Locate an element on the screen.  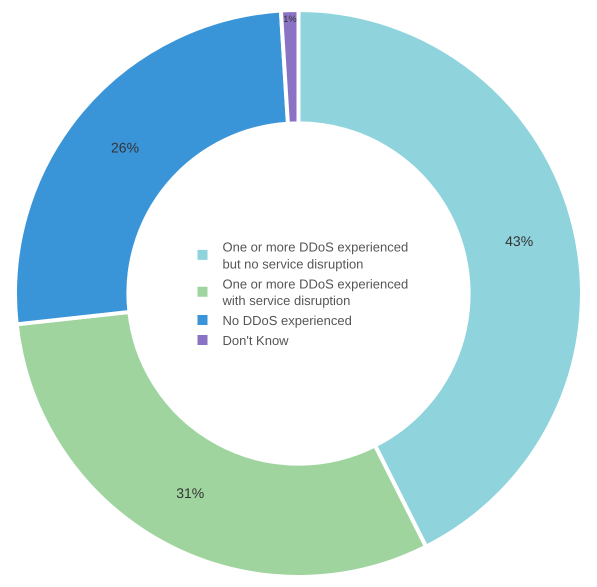
legend-label: One or more DDoS experienced but no service disruption is located at coordinates (315, 256).